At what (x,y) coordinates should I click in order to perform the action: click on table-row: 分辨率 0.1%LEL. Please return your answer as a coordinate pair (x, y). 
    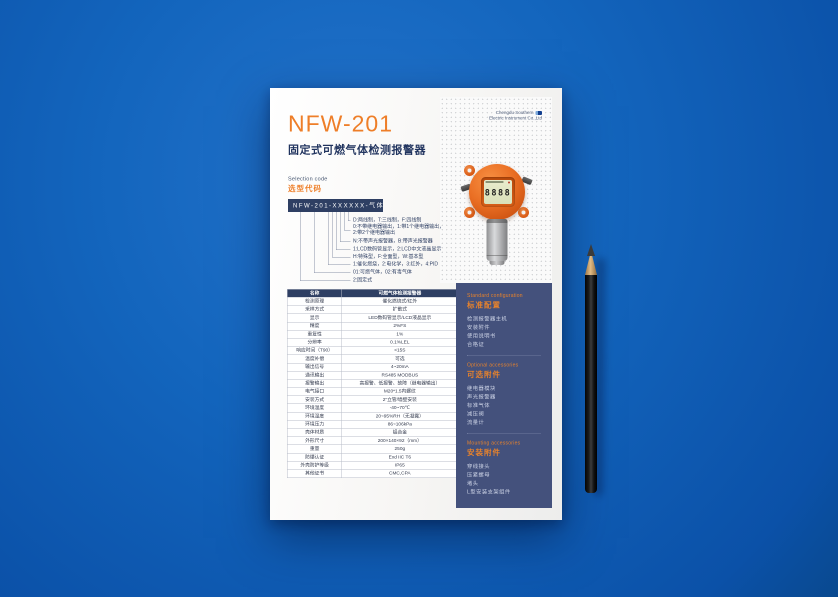
    Looking at the image, I should click on (372, 342).